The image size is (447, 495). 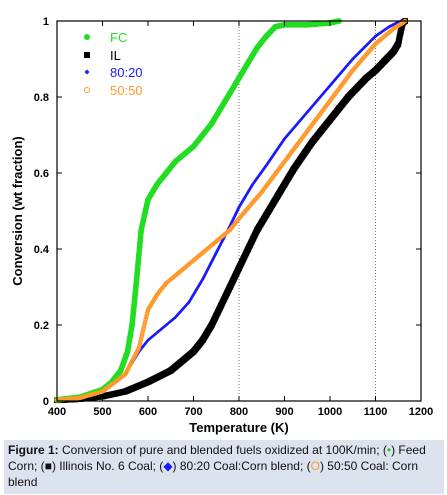 I want to click on caption-text: ) Feed Corn; (, so click(x=217, y=458).